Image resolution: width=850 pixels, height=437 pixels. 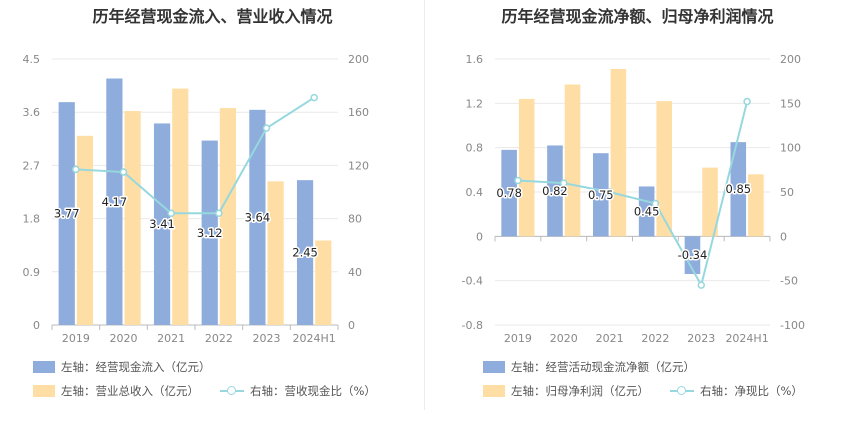 I want to click on chart-title: 历年经营现金流净额、归母净利润情况, so click(x=637, y=16).